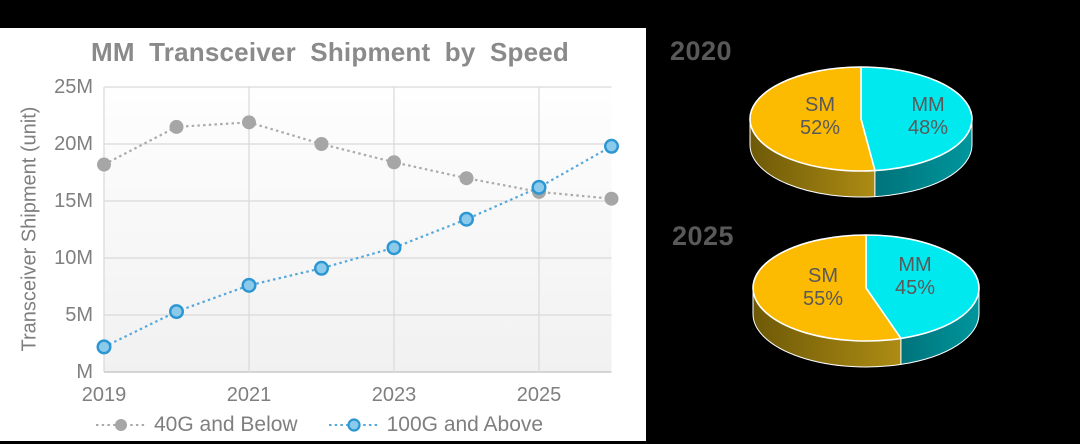 The height and width of the screenshot is (444, 1080). I want to click on legend-item-100g-and-above: 100G and Above, so click(435, 425).